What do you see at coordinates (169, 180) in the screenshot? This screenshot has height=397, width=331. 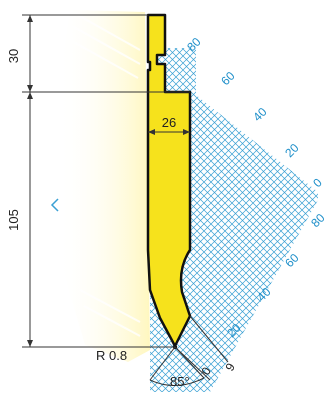 I see `punch-tool-body` at bounding box center [169, 180].